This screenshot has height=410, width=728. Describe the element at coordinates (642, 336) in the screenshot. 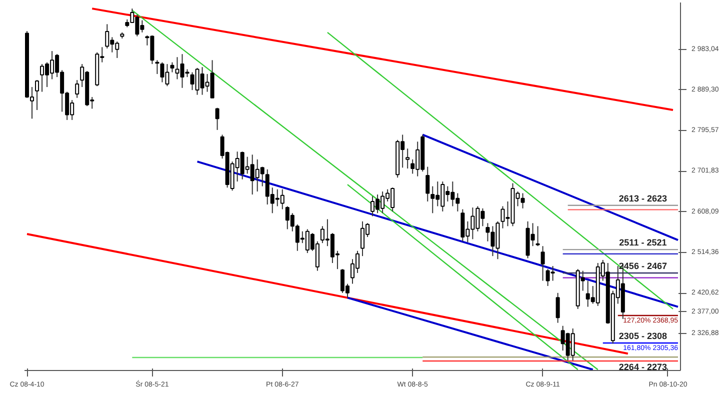

I see `series-label: 2305 - 2308` at that location.